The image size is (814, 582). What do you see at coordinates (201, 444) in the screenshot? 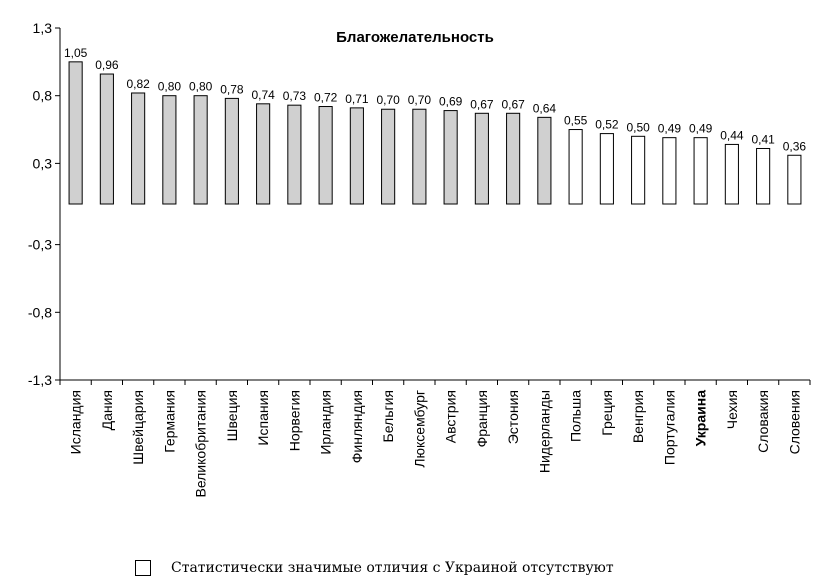
I see `x-tick-label: Великобритания` at bounding box center [201, 444].